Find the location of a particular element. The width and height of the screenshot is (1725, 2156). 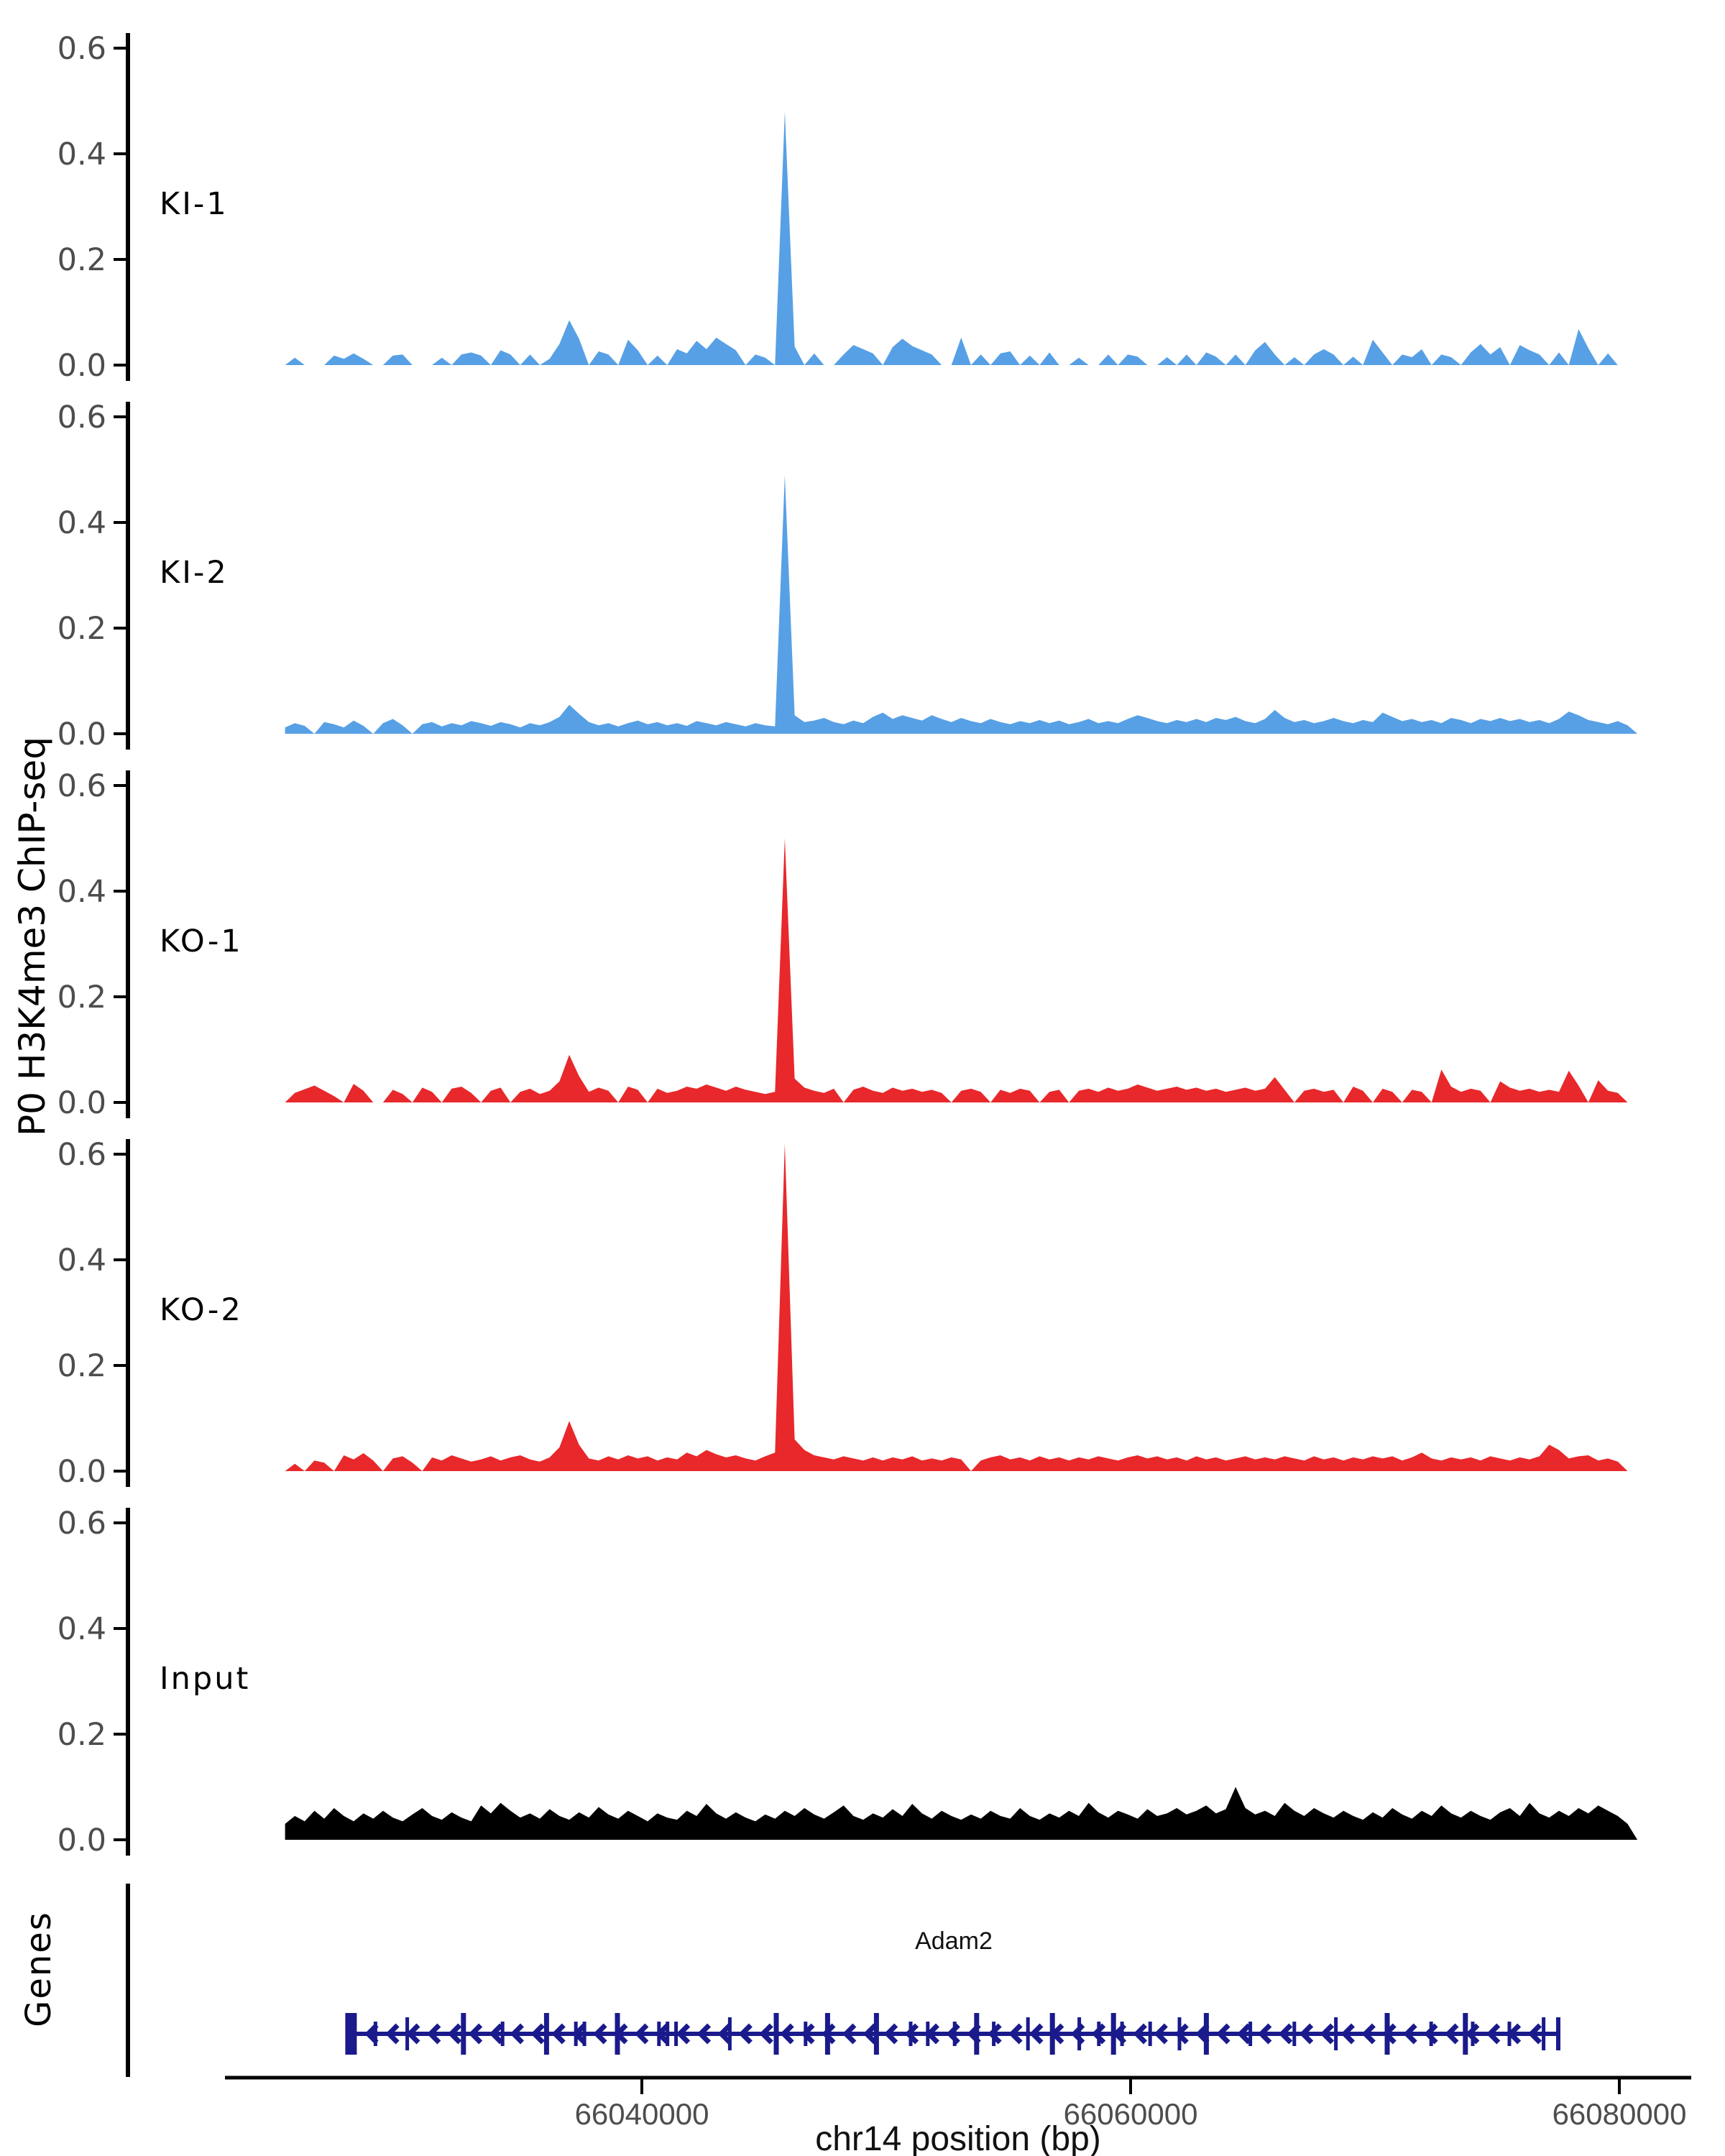

x-axis-title: chr14 position (bp) is located at coordinates (958, 2138).